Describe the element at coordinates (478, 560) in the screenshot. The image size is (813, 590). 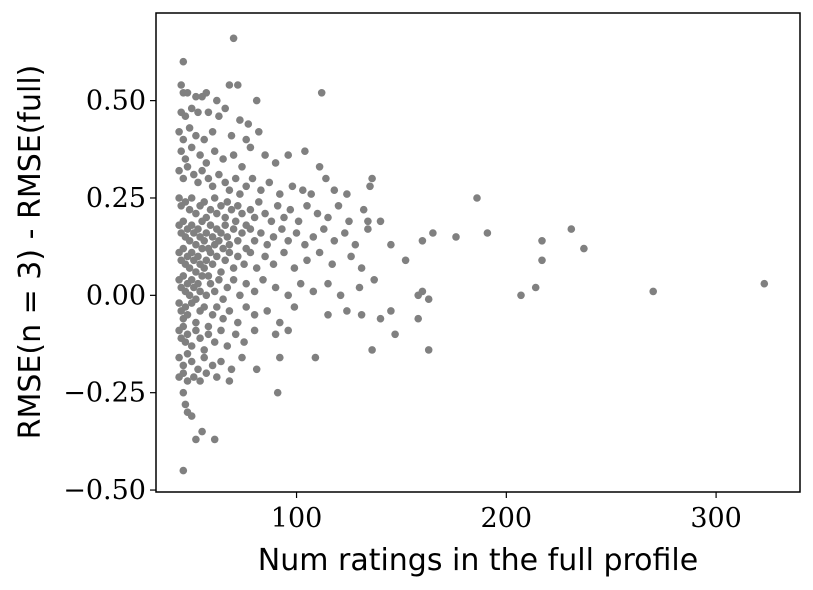
I see `x-axis-label: Num ratings in the full profile` at that location.